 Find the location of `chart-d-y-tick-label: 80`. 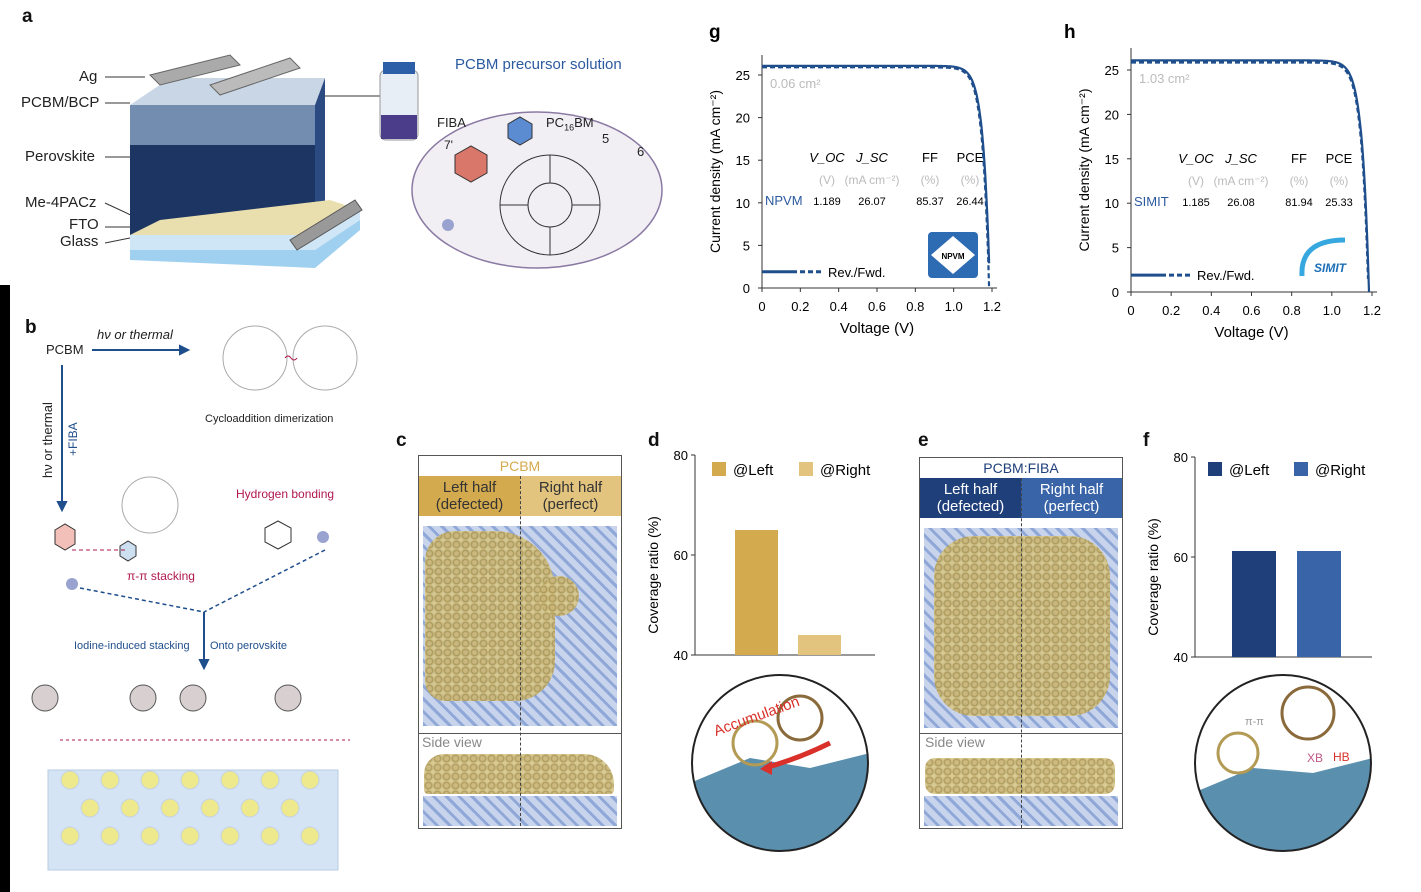

chart-d-y-tick-label: 80 is located at coordinates (681, 455).